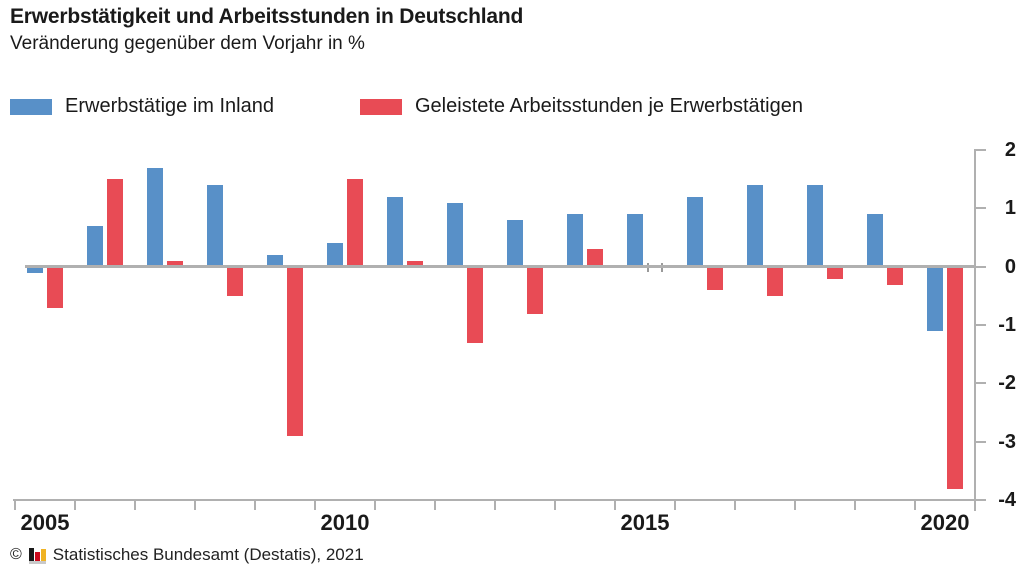  I want to click on bar-erwerbstaetige-2012, so click(455, 235).